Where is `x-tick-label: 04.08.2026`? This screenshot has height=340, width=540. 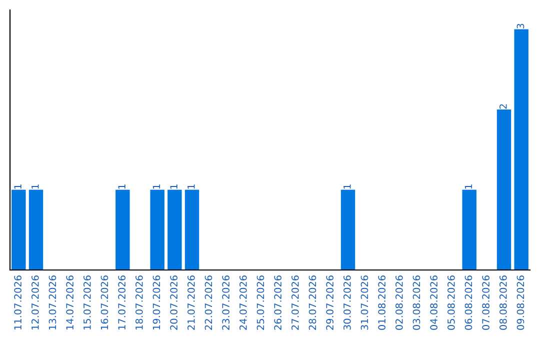 x-tick-label: 04.08.2026 is located at coordinates (434, 302).